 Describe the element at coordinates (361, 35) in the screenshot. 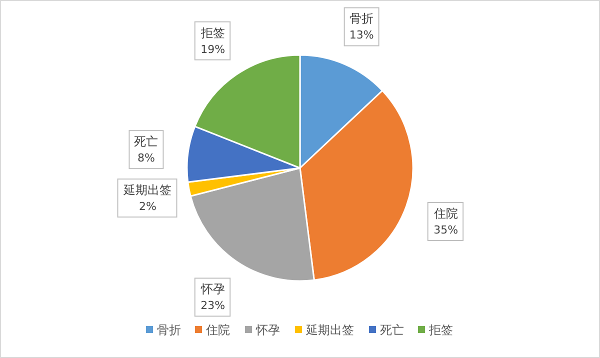

I see `data-label: 13%` at that location.